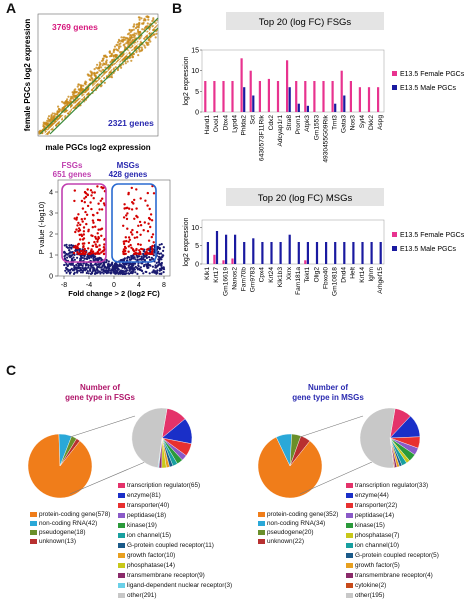 The height and width of the screenshot is (605, 474). Describe the element at coordinates (315, 457) in the screenshot. I see `msg-main-pie` at that location.